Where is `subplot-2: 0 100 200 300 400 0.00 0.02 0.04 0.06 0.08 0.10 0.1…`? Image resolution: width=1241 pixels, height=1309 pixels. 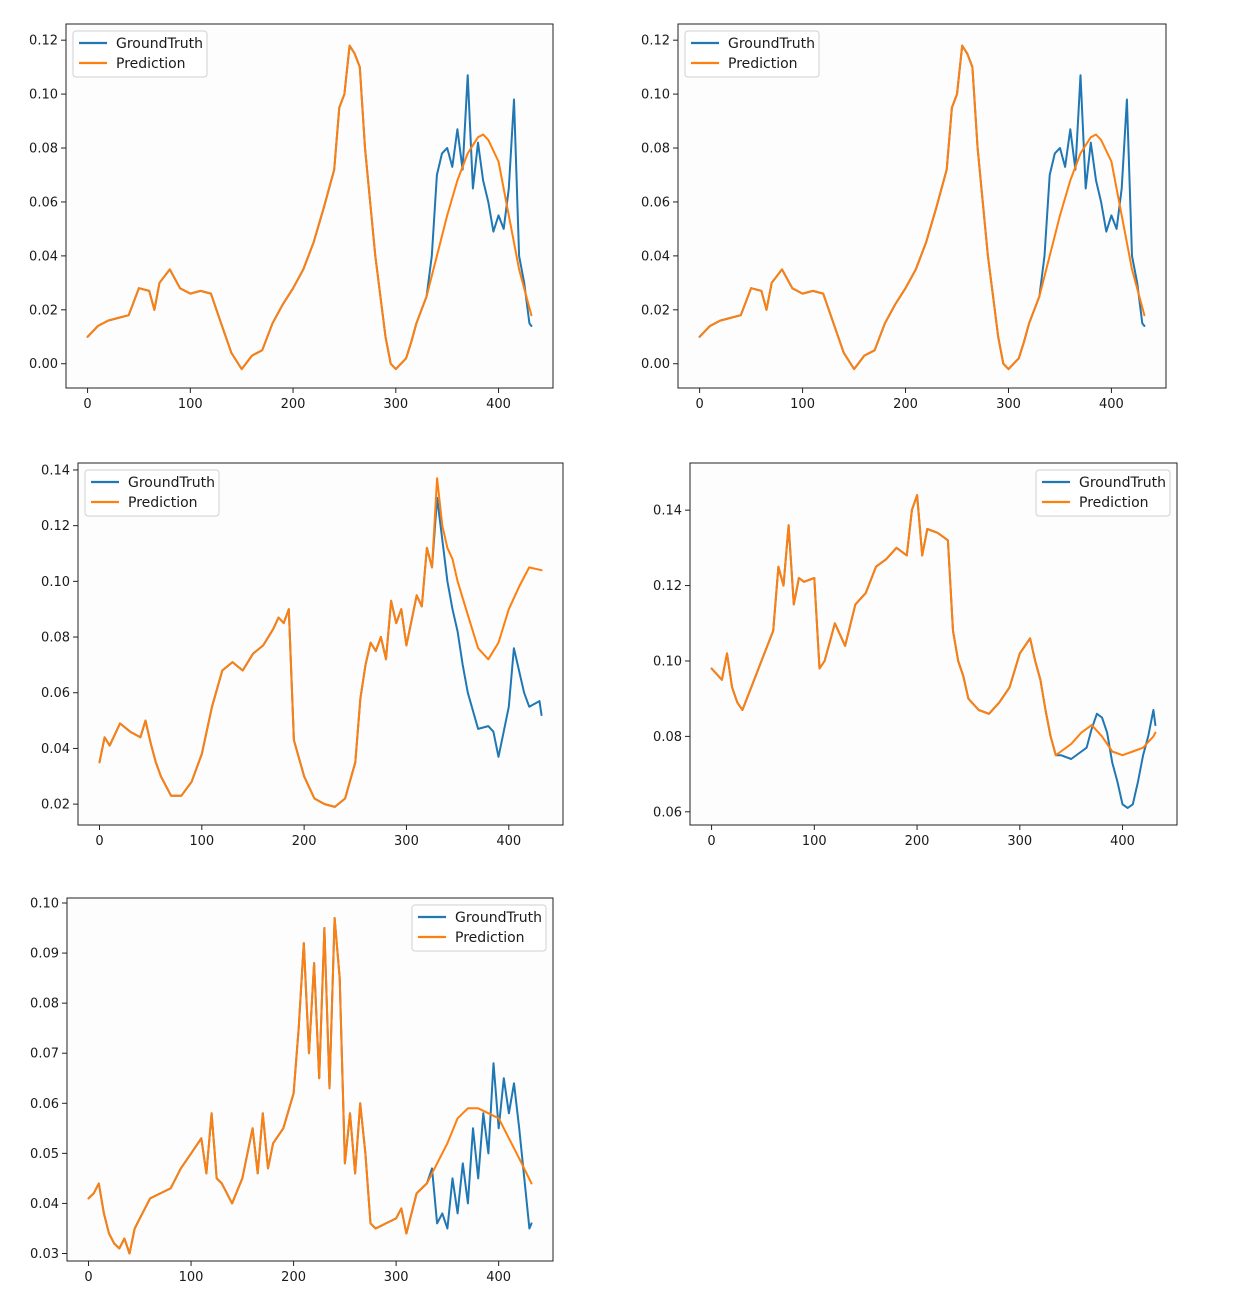 subplot-2: 0 100 200 300 400 0.00 0.02 0.04 0.06 0.08 0.10 0.1… is located at coordinates (904, 217).